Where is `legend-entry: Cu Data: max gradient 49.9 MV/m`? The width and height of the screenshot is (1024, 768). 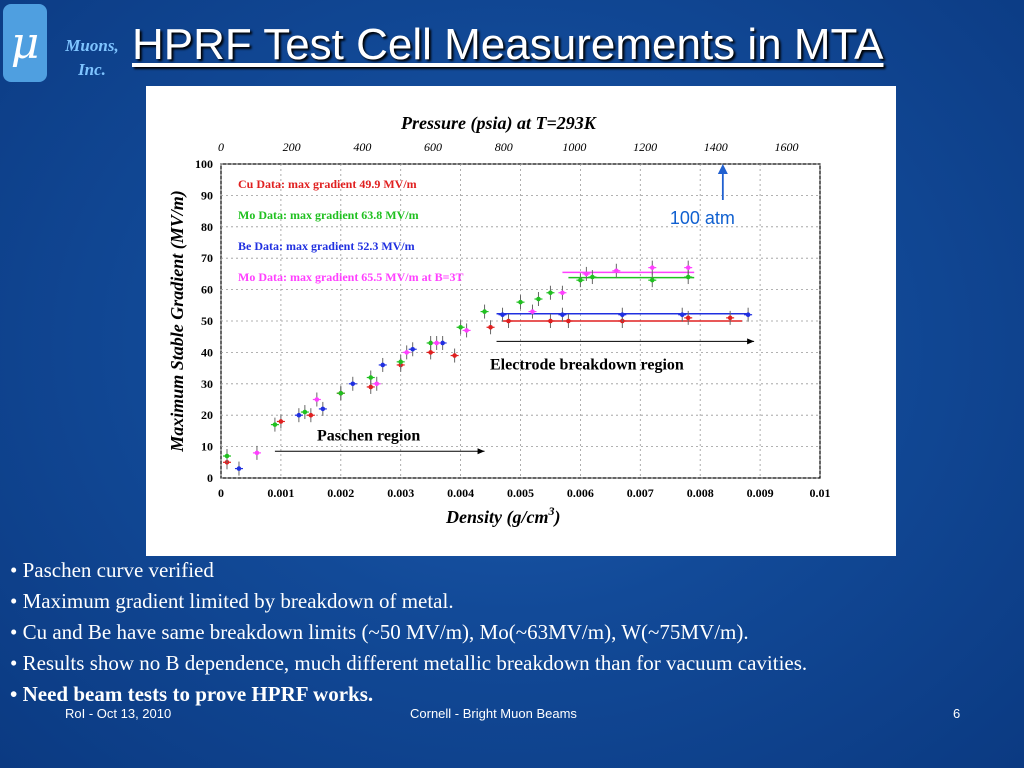
legend-entry: Cu Data: max gradient 49.9 MV/m is located at coordinates (327, 184).